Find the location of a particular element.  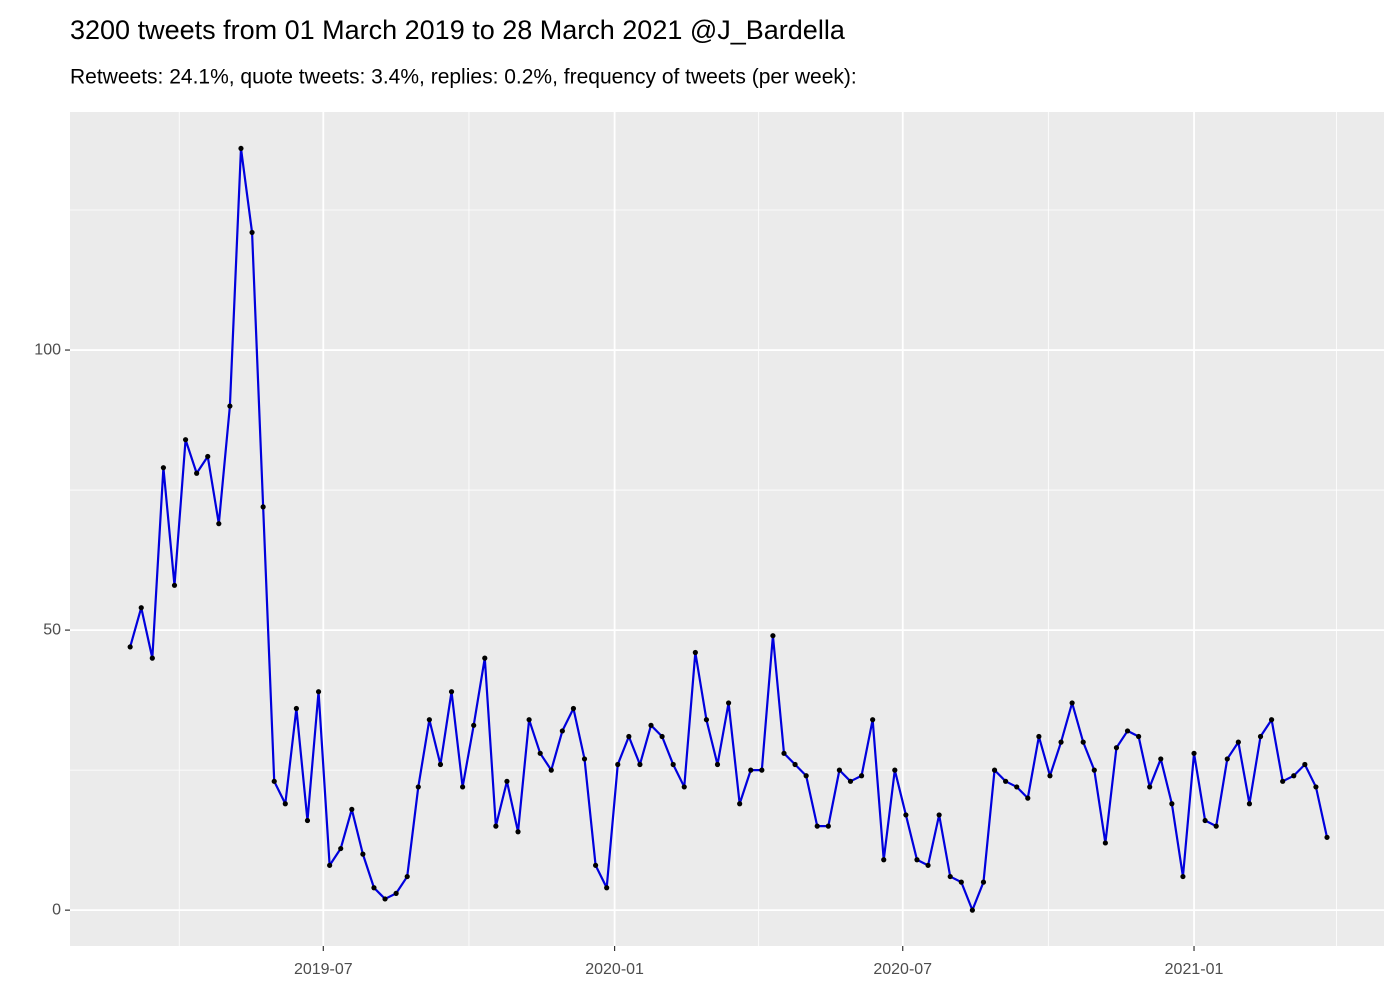

y-tick-label: 0 is located at coordinates (56, 909).